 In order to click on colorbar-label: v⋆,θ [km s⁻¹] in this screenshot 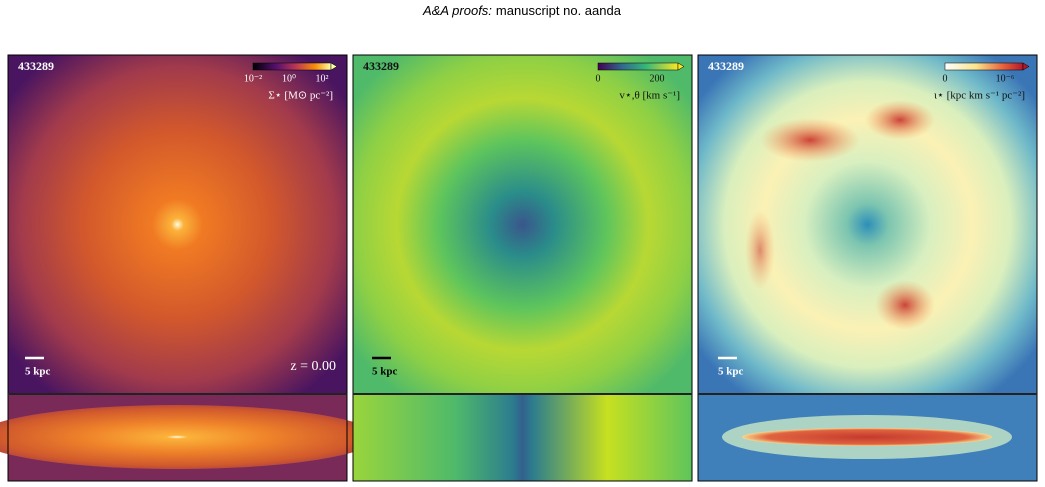, I will do `click(649, 96)`.